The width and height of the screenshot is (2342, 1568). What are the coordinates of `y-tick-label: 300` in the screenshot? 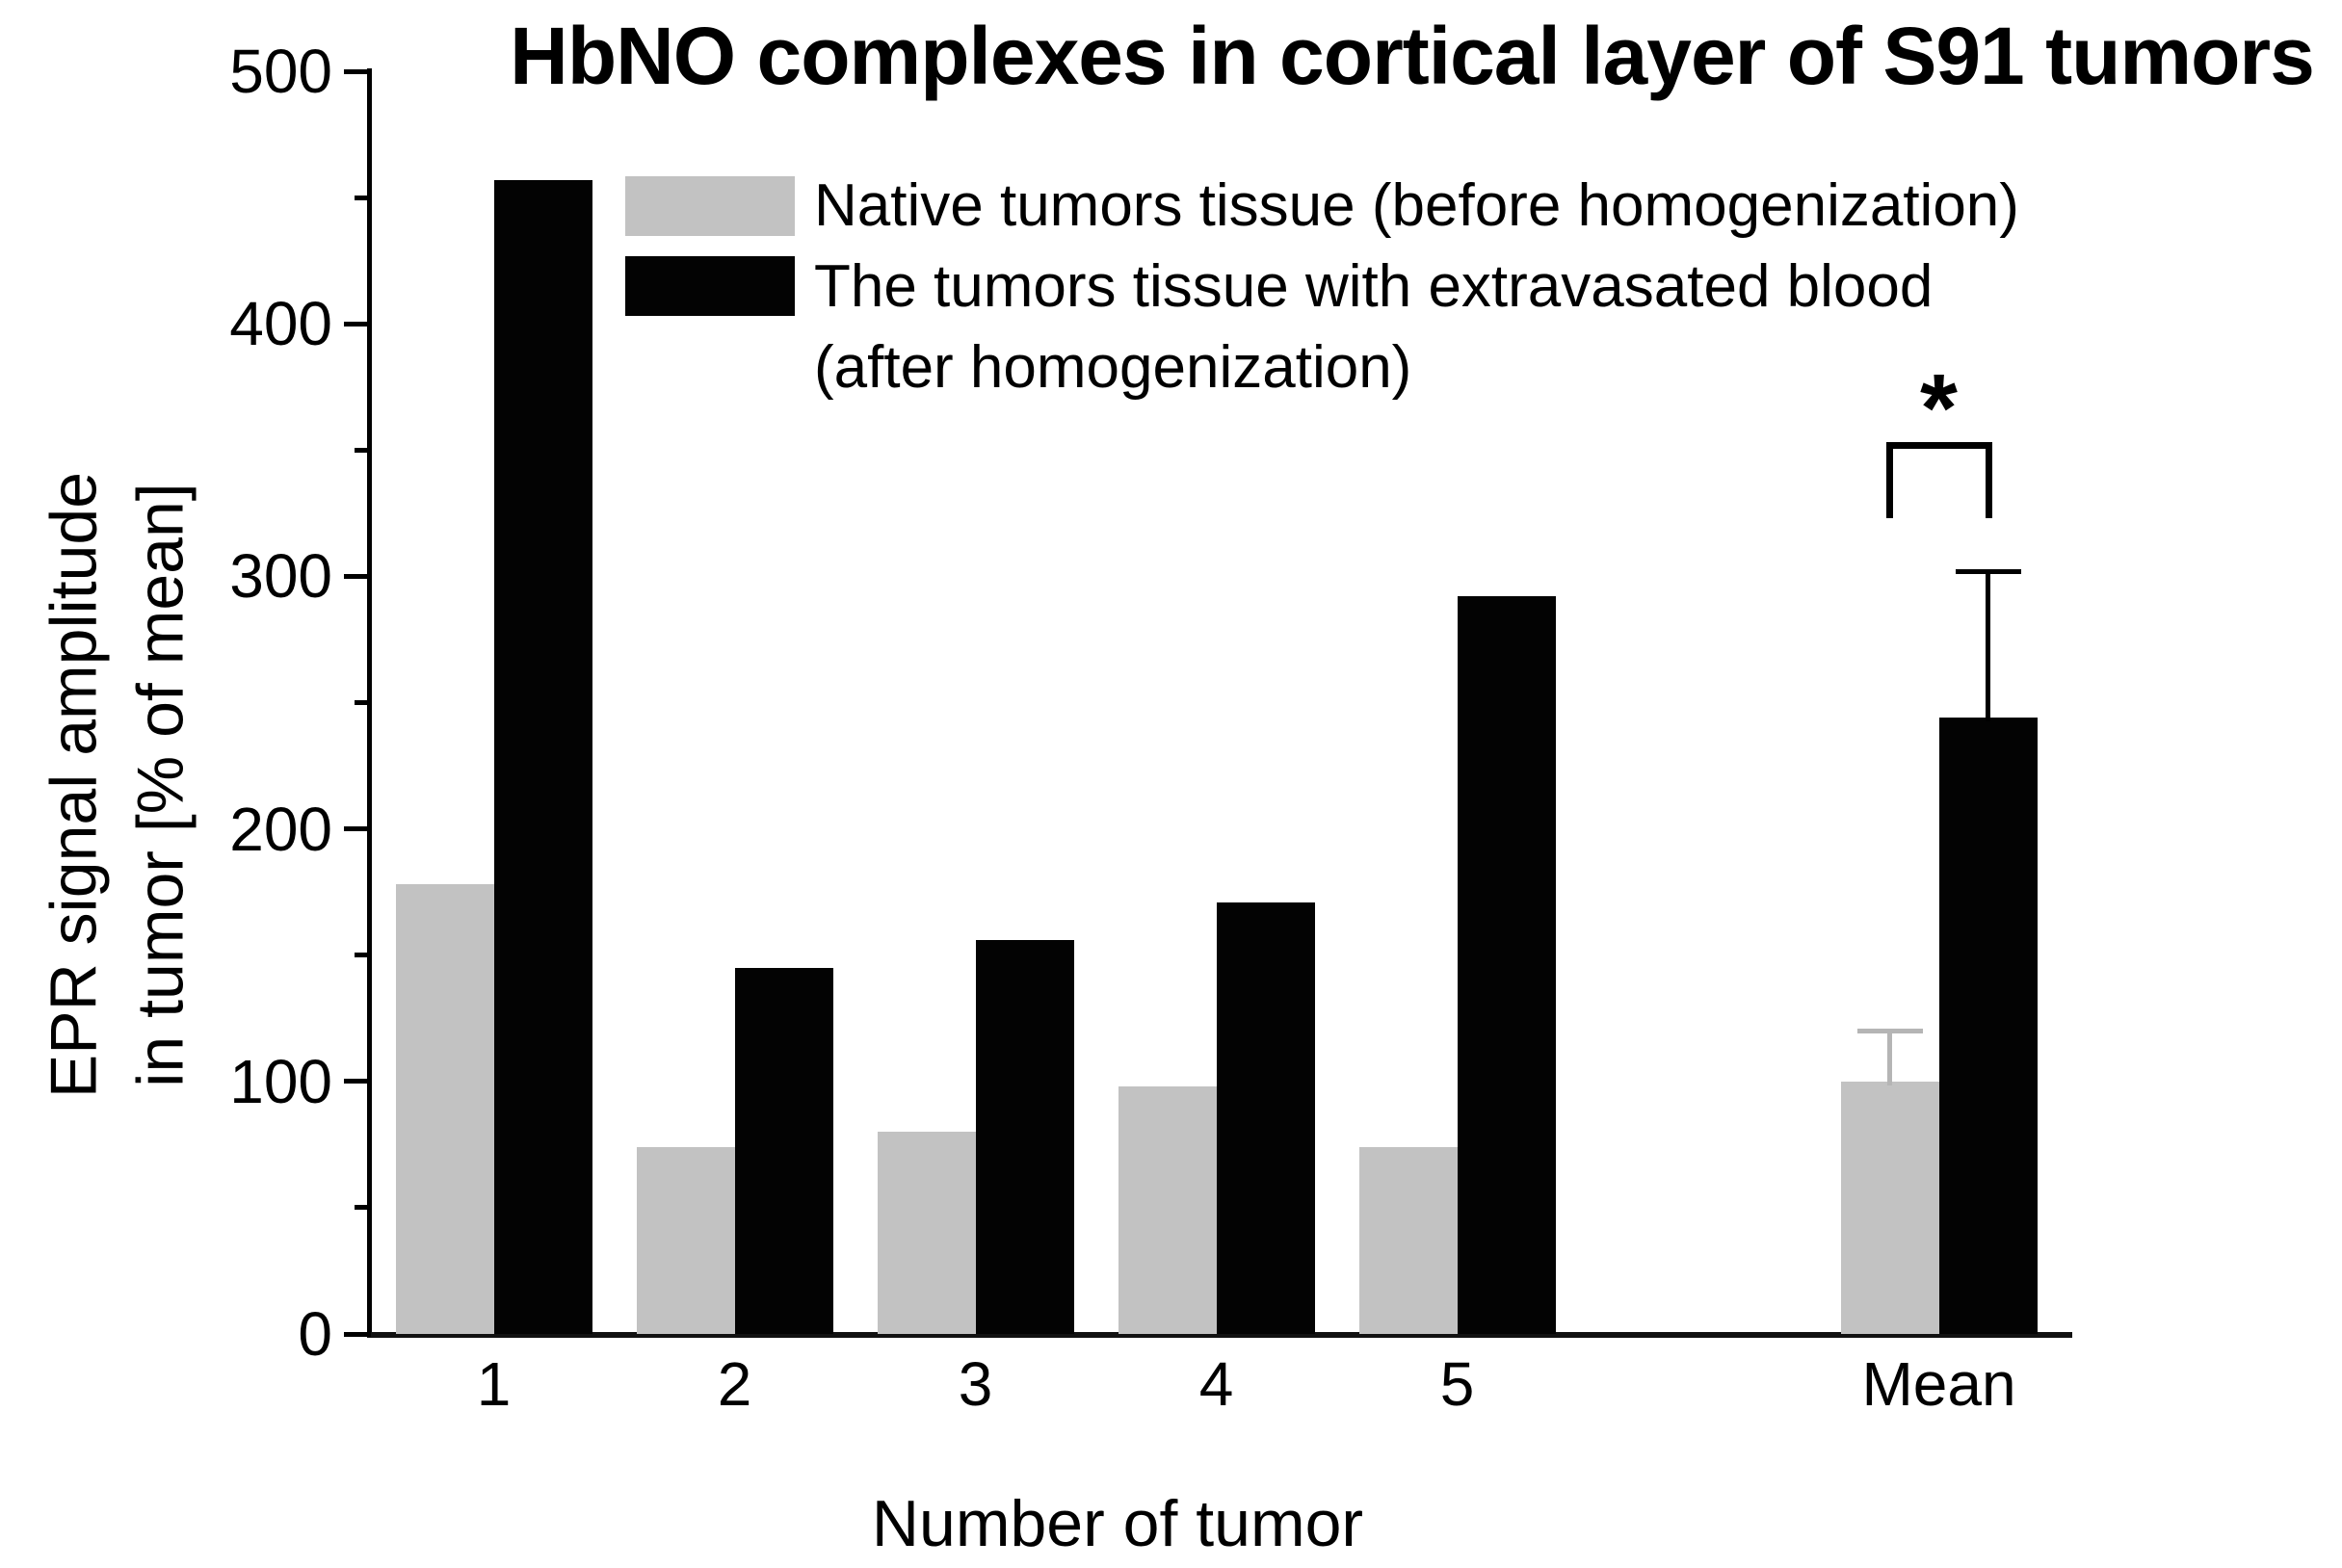 It's located at (280, 576).